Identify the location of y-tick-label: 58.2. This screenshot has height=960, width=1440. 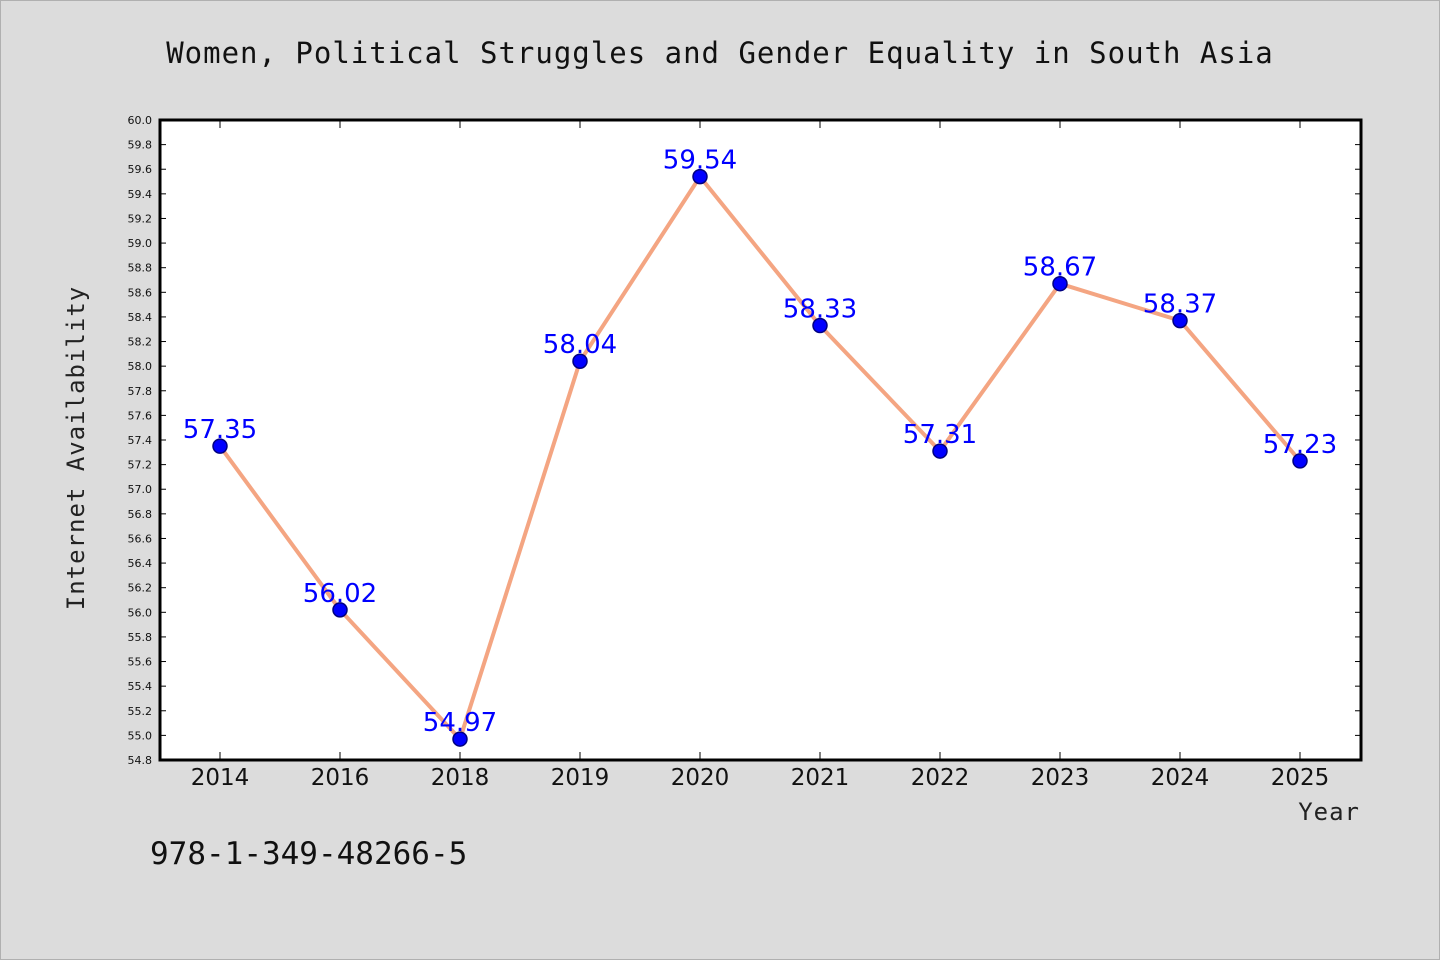
(140, 342).